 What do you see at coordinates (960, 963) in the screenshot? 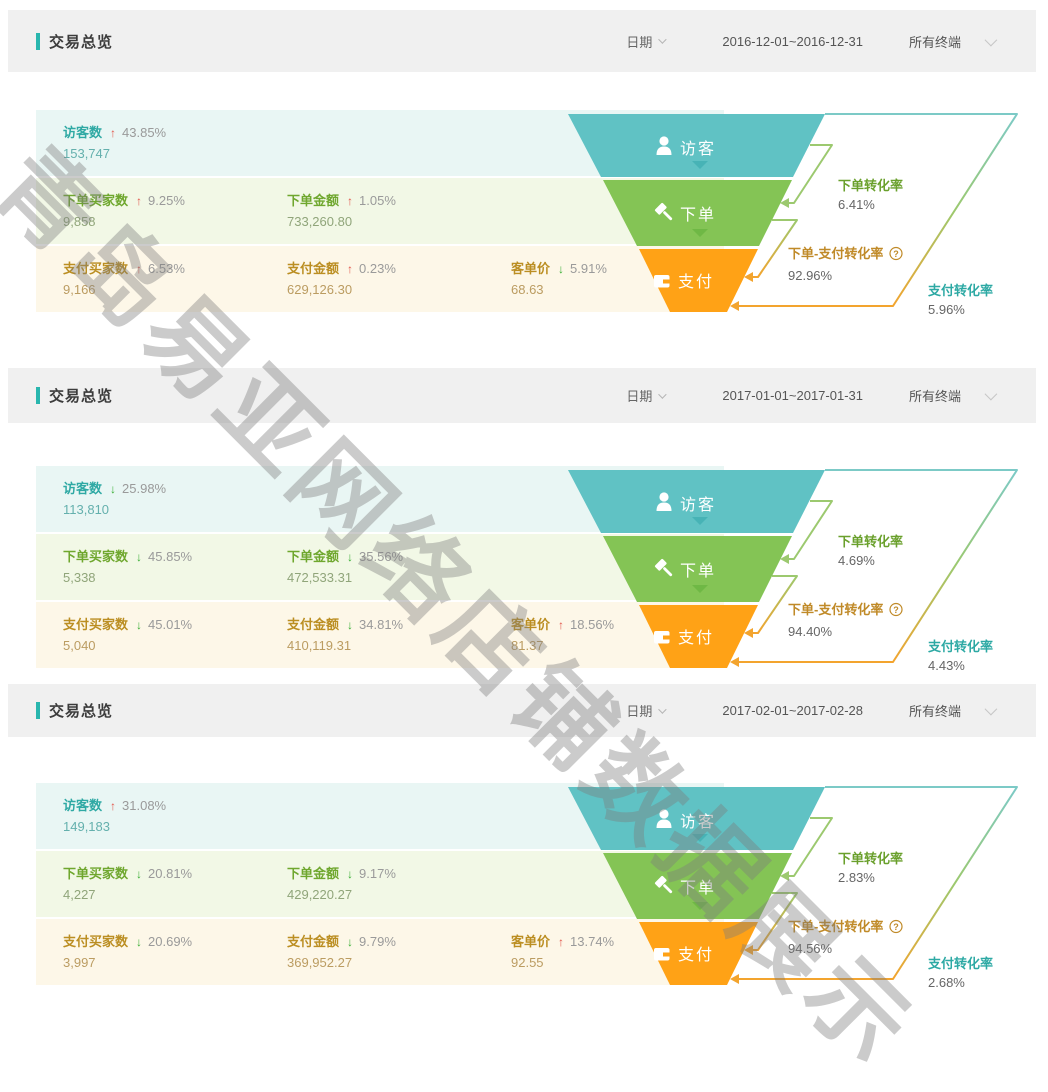
I see `pay-cvr-label: 支付转化率` at bounding box center [960, 963].